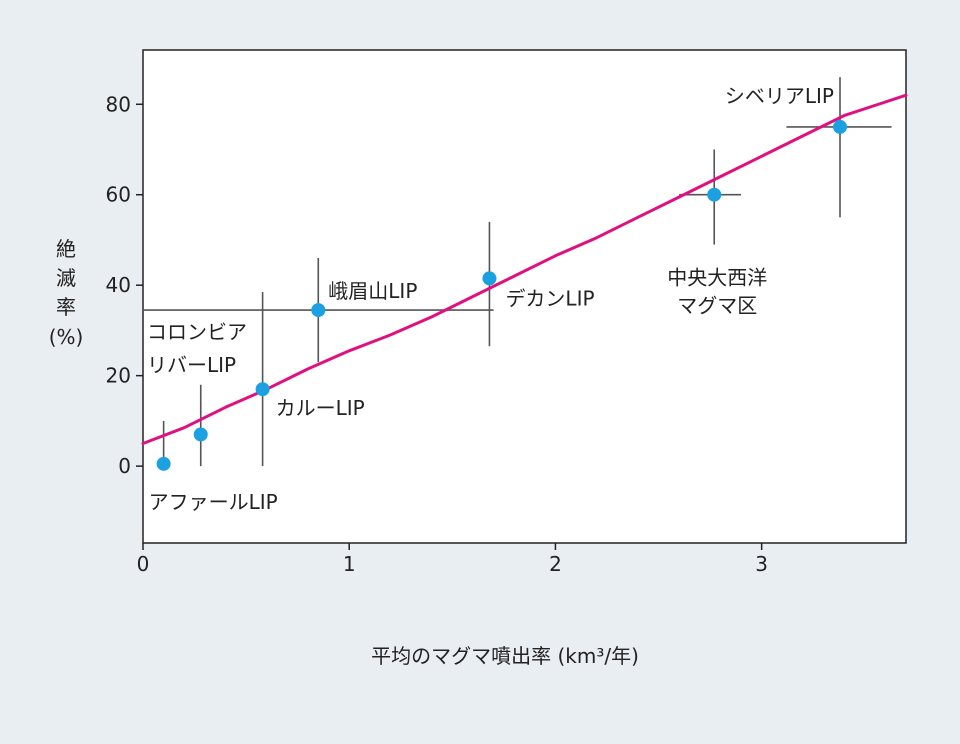 Image resolution: width=960 pixels, height=744 pixels. Describe the element at coordinates (372, 291) in the screenshot. I see `point-label: 峨眉山LIP` at that location.